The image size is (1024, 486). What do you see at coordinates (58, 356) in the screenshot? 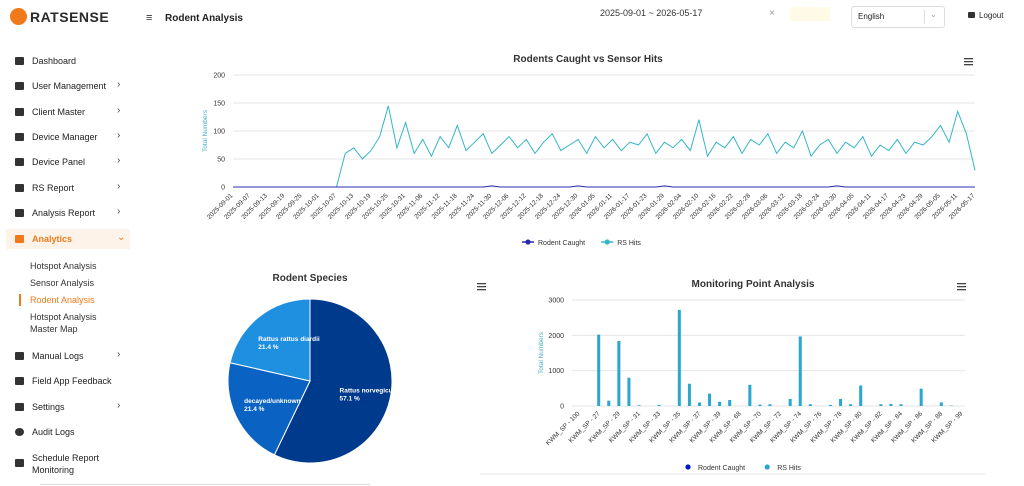
I see `menu-item: Manual Logs` at bounding box center [58, 356].